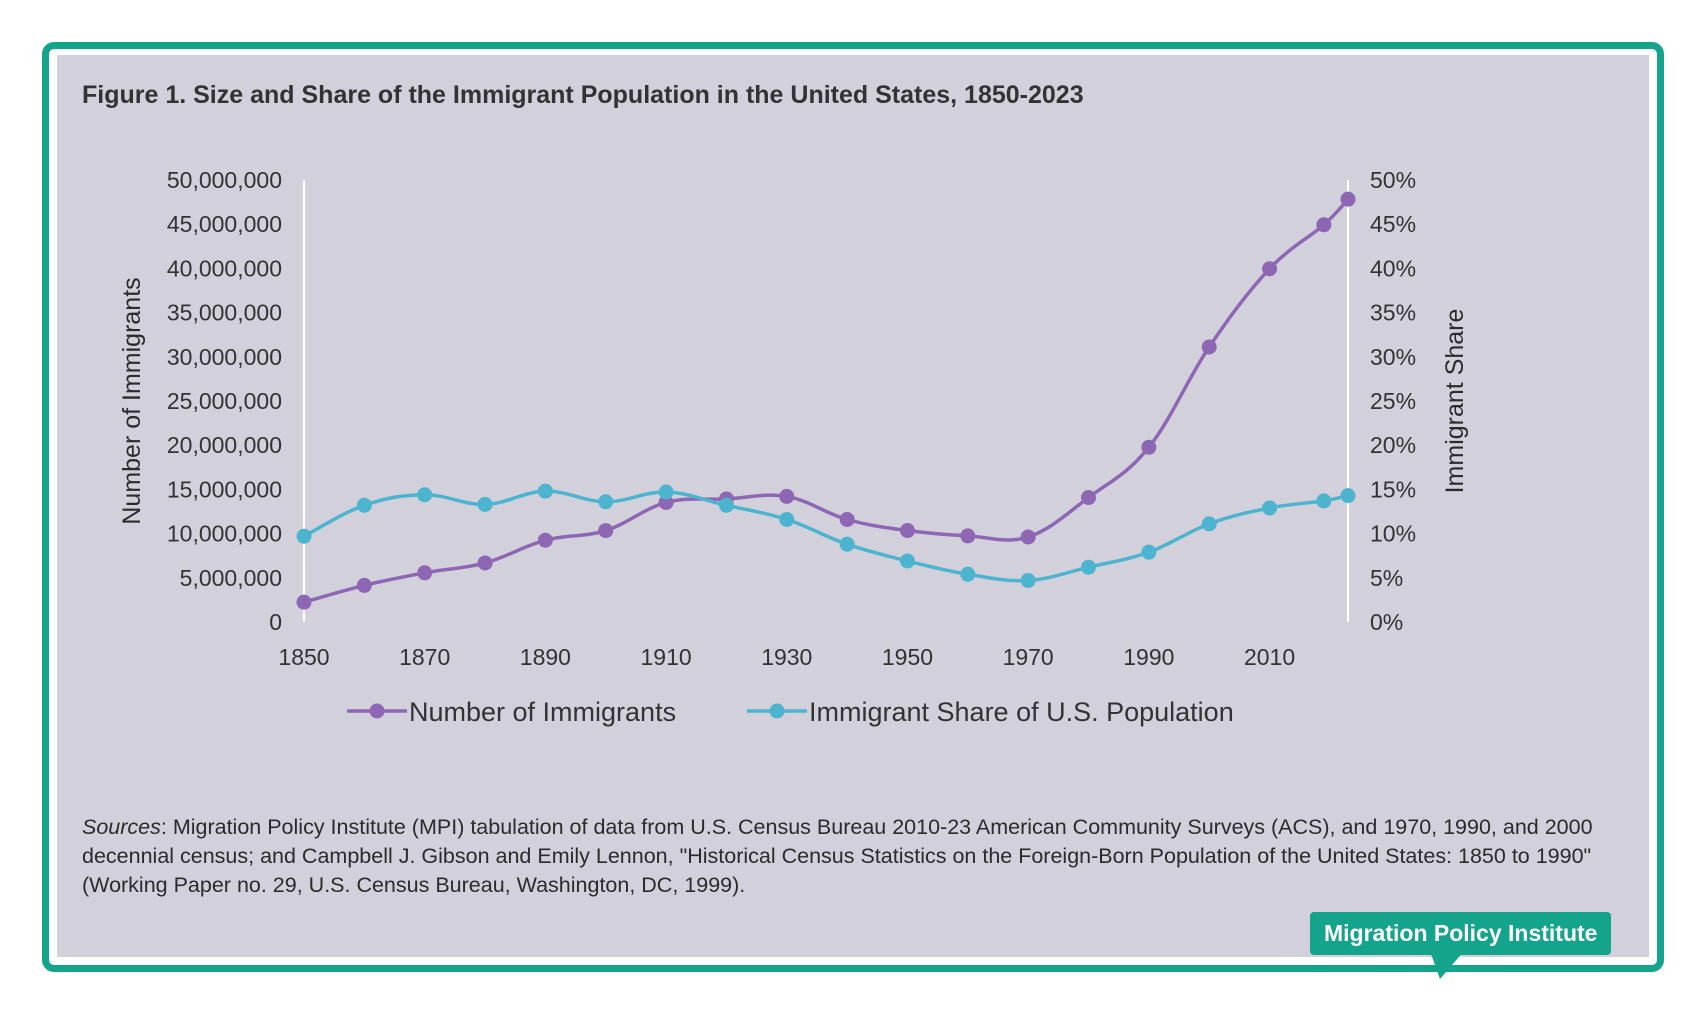 The height and width of the screenshot is (1019, 1705). I want to click on y-tick-label: 25,000,000, so click(224, 401).